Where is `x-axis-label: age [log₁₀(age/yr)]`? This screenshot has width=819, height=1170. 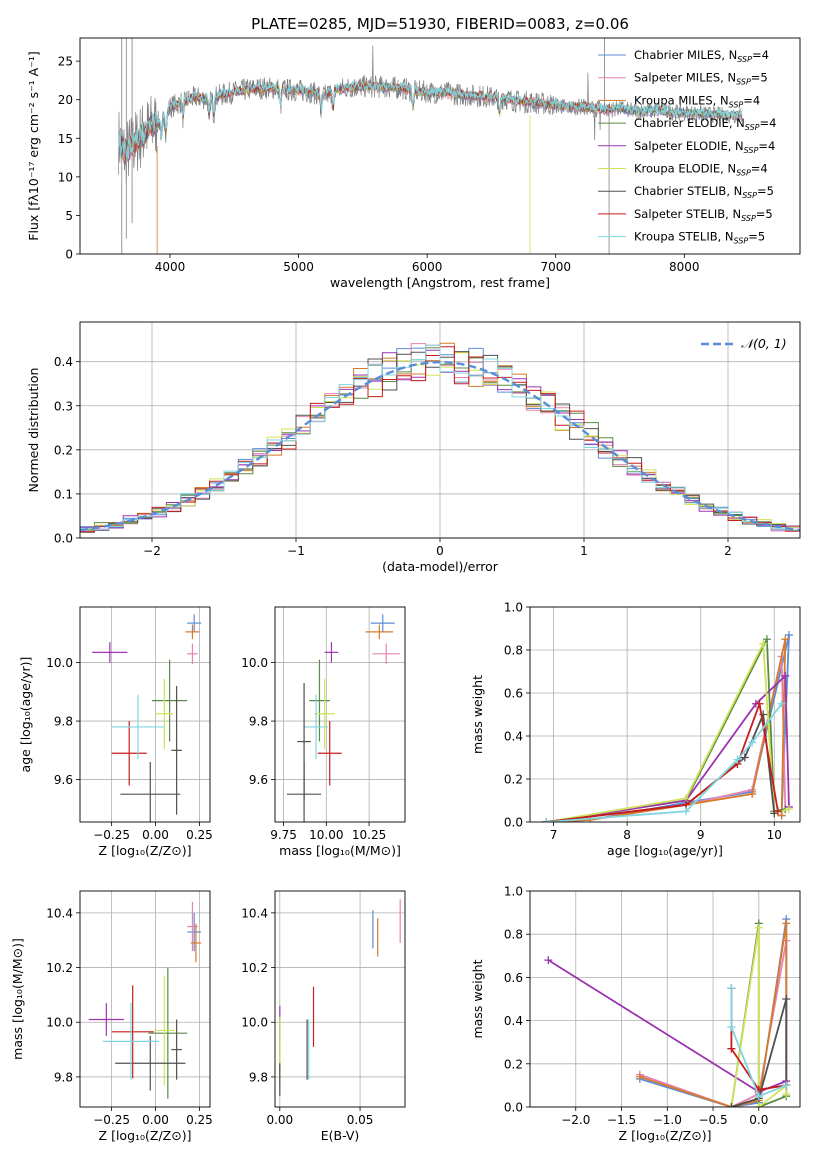 x-axis-label: age [log₁₀(age/yr)] is located at coordinates (665, 850).